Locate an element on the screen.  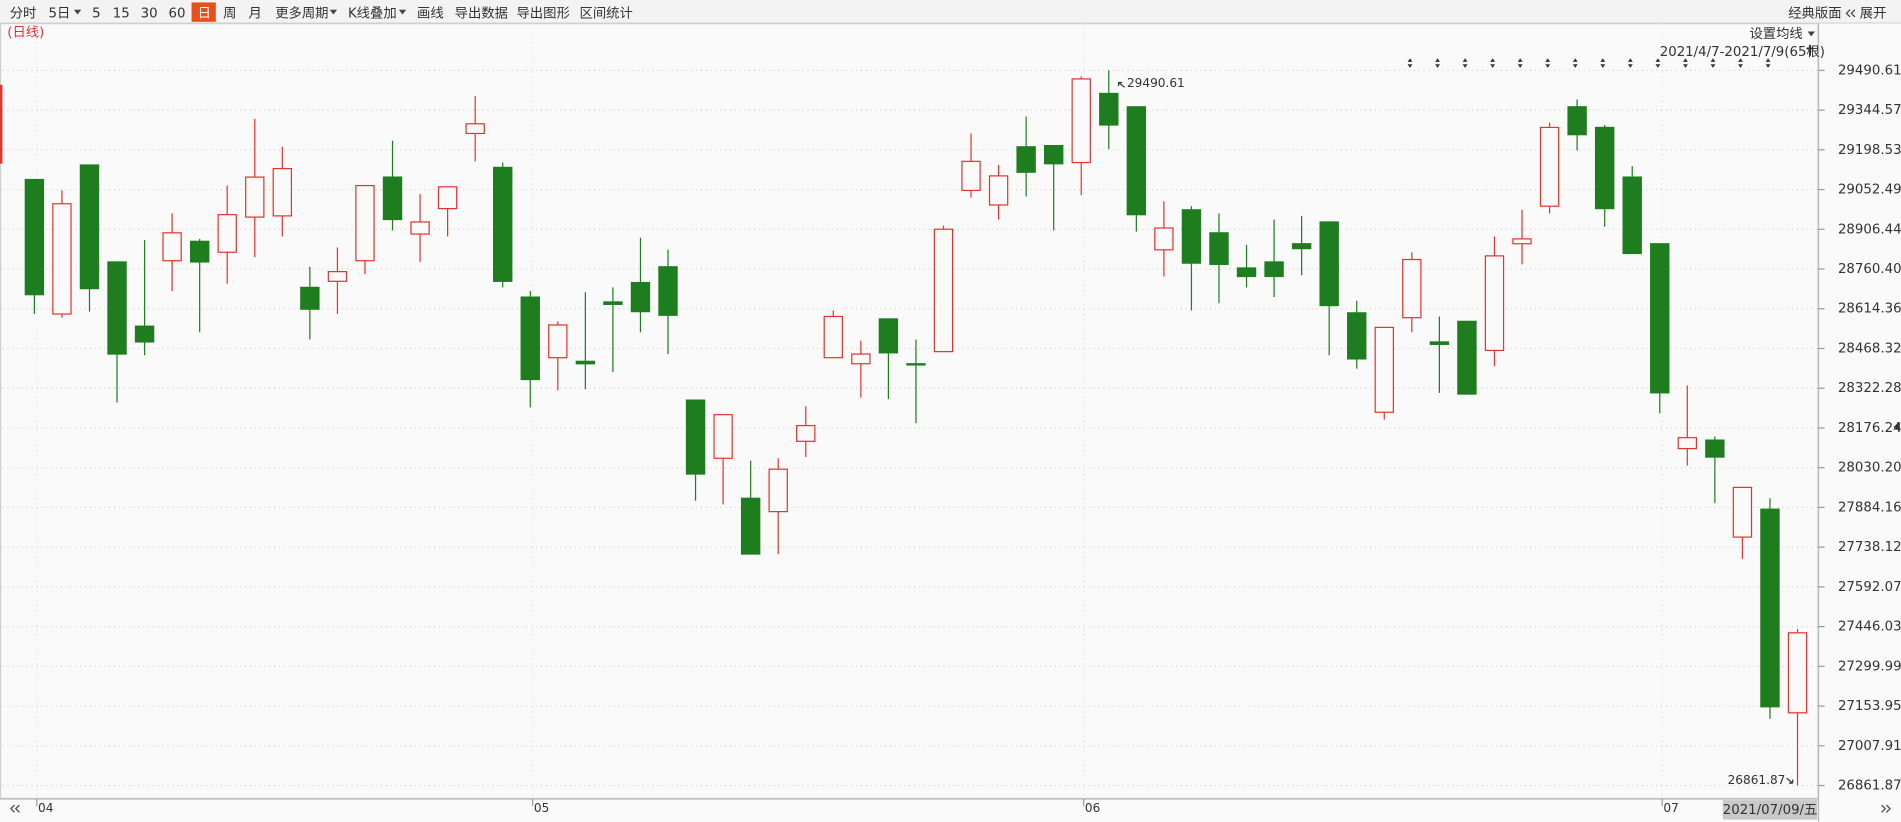
scroll-right-icon is located at coordinates (1886, 808).